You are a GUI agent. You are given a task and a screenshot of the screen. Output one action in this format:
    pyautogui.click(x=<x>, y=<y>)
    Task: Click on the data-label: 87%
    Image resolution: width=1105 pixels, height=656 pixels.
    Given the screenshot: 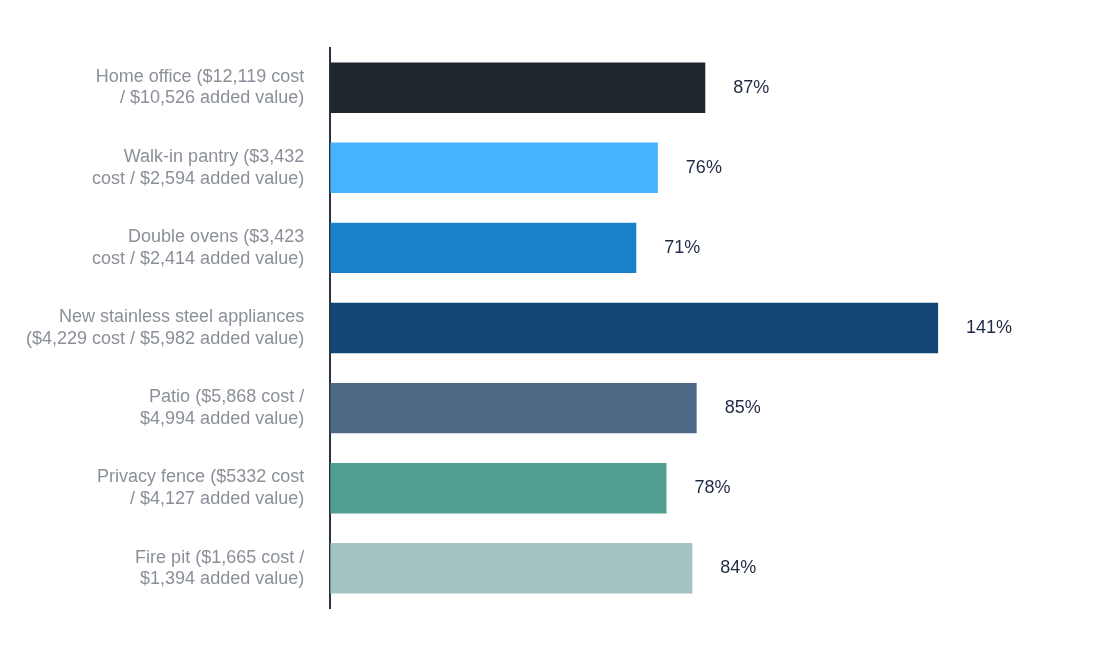 What is the action you would take?
    pyautogui.click(x=751, y=86)
    